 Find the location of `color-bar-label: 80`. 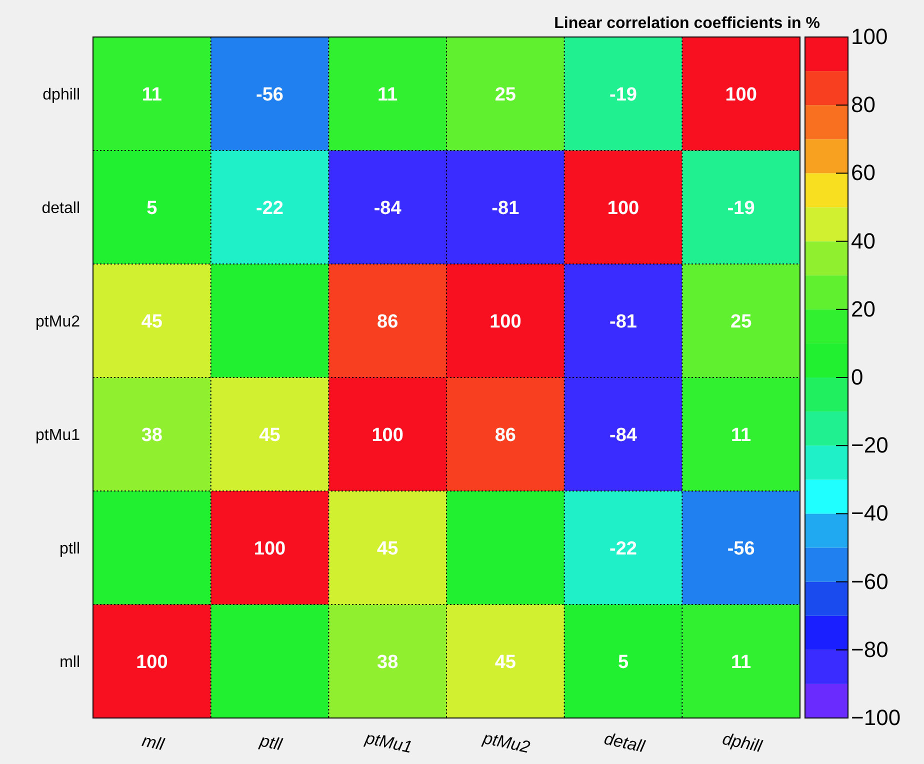

color-bar-label: 80 is located at coordinates (863, 105).